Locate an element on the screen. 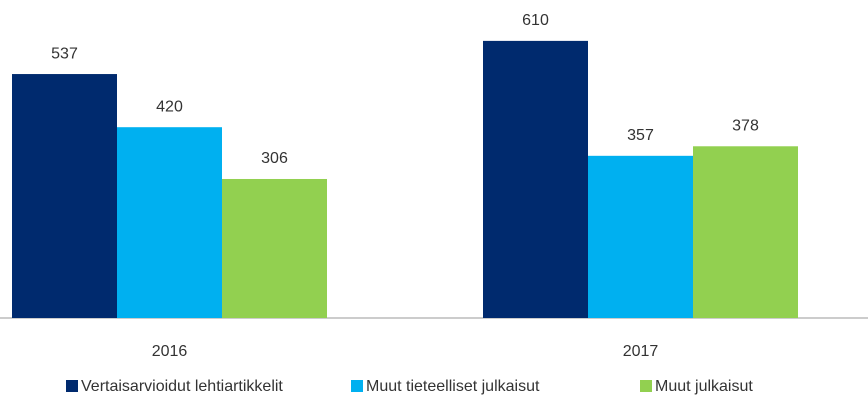 This screenshot has width=868, height=400. legend-label: Muut julkaisut is located at coordinates (704, 386).